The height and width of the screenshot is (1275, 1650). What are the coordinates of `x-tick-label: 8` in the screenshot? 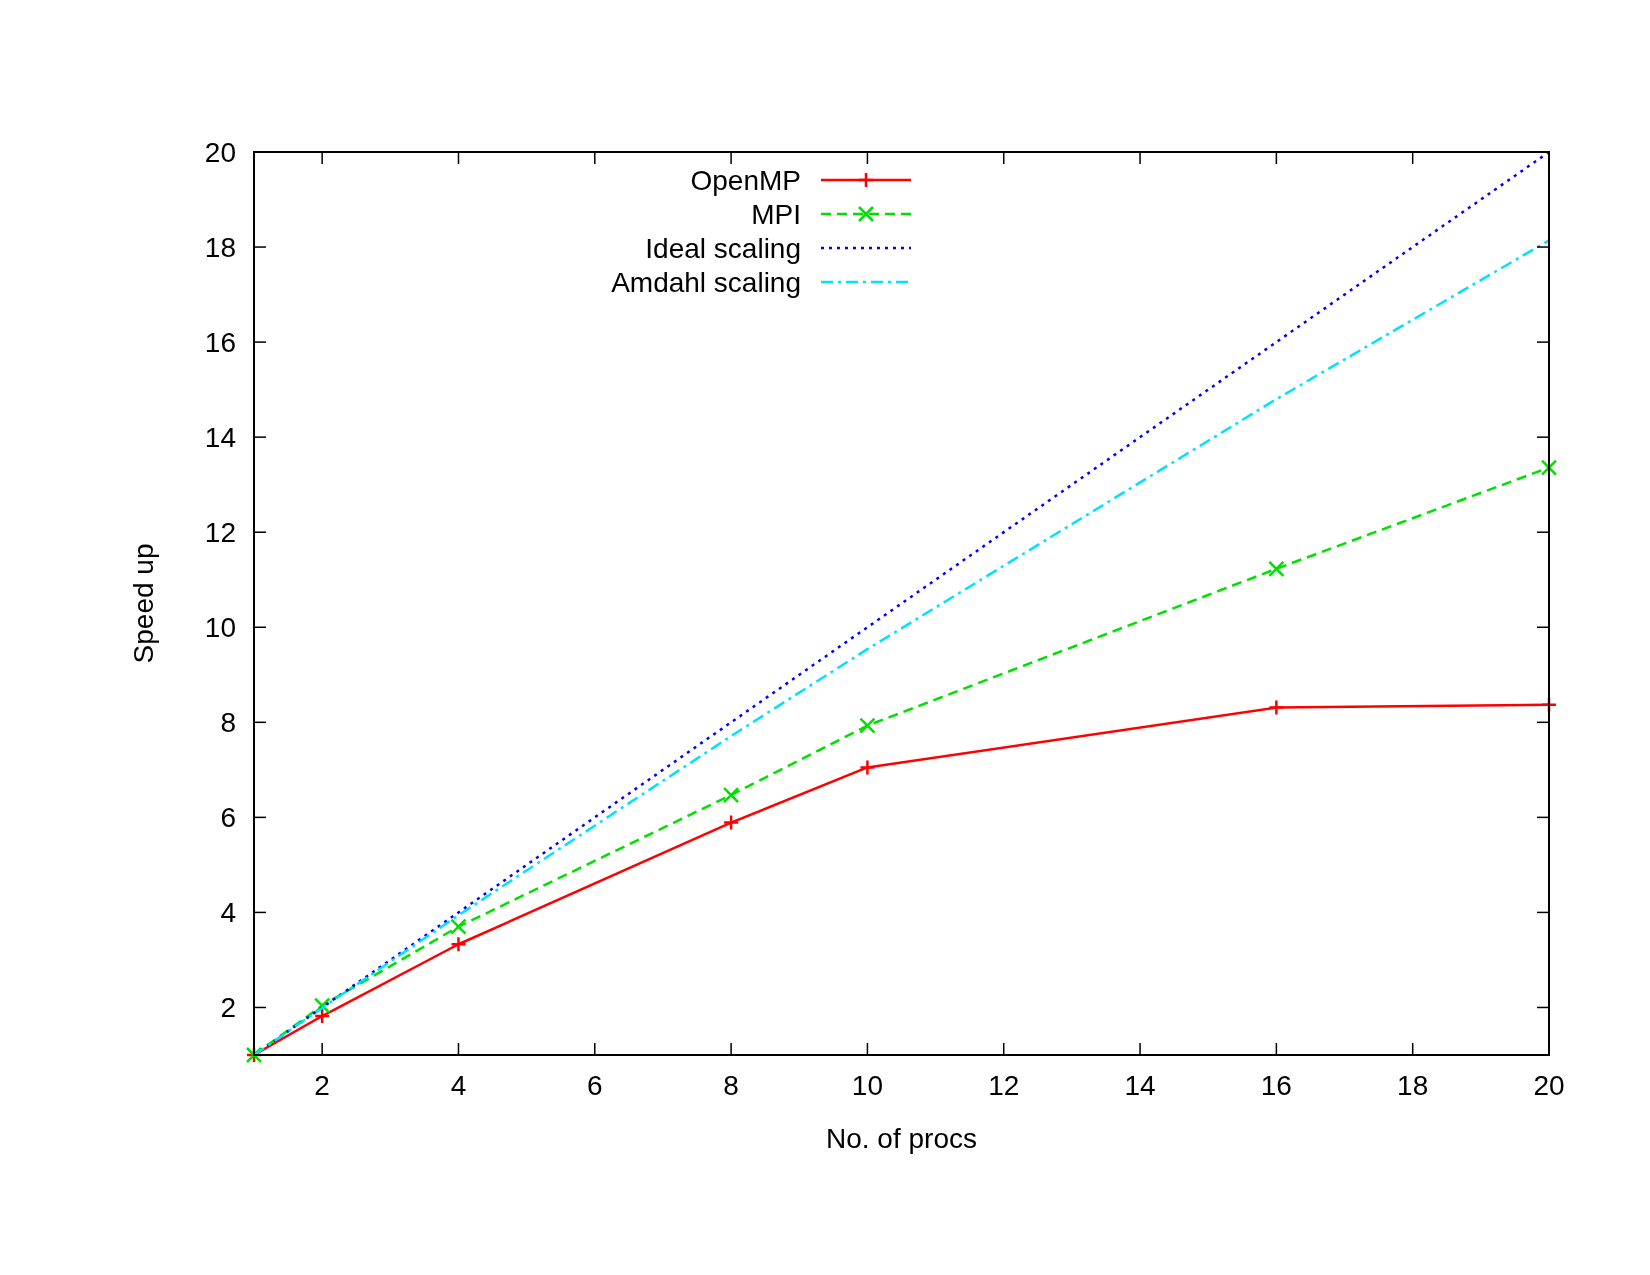 It's located at (731, 1085).